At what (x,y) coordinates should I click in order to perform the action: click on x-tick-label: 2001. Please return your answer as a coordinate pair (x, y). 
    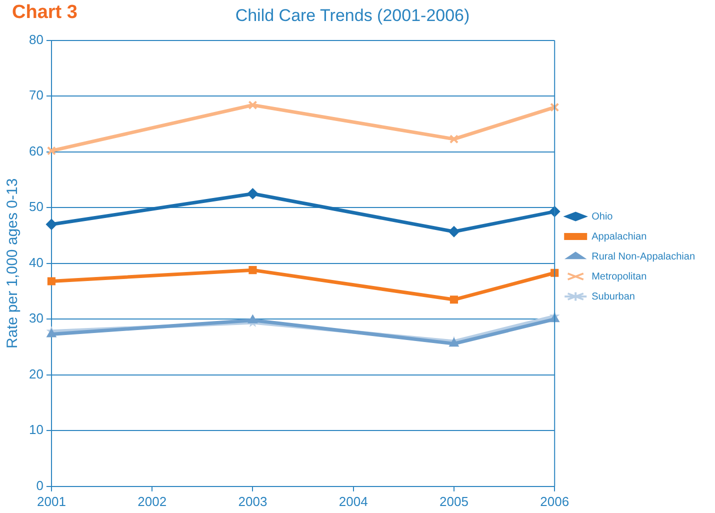
    Looking at the image, I should click on (51, 501).